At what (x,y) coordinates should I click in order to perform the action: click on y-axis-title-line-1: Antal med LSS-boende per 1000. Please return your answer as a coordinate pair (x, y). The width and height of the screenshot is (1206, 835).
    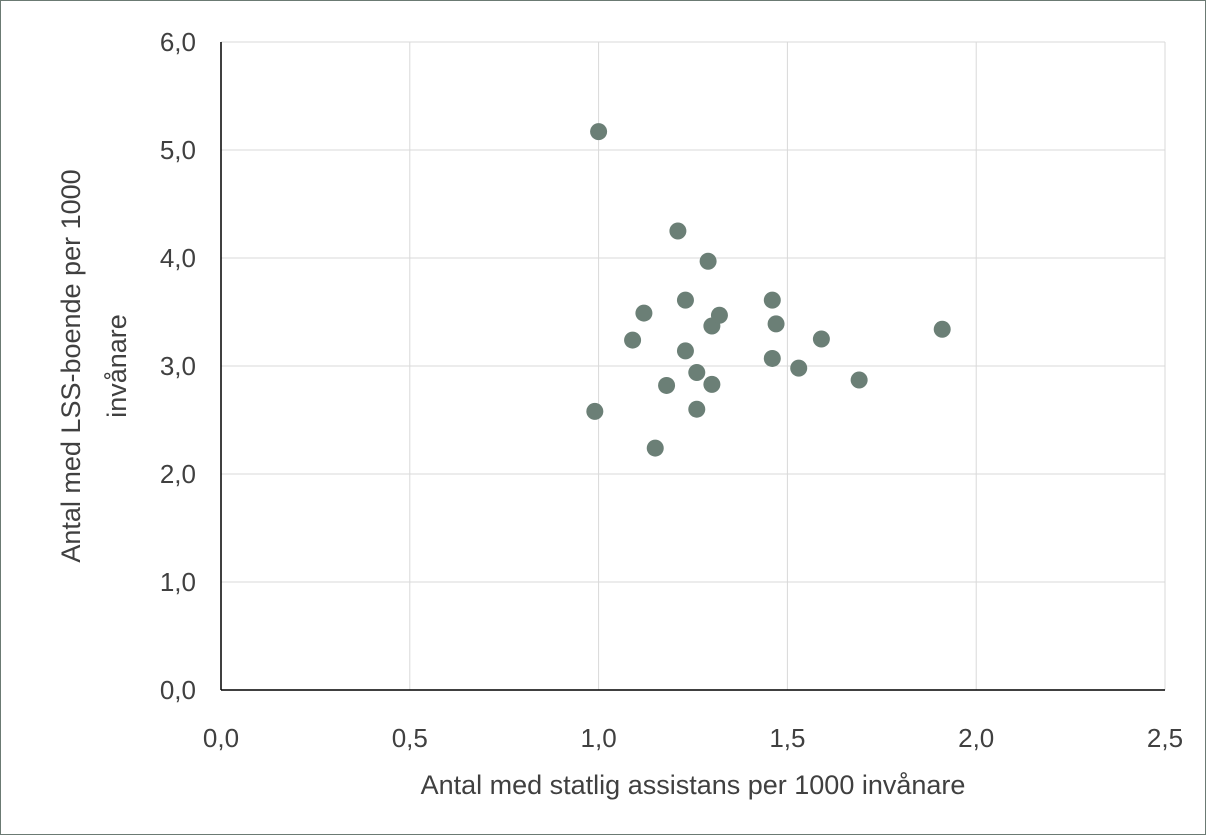
    Looking at the image, I should click on (71, 365).